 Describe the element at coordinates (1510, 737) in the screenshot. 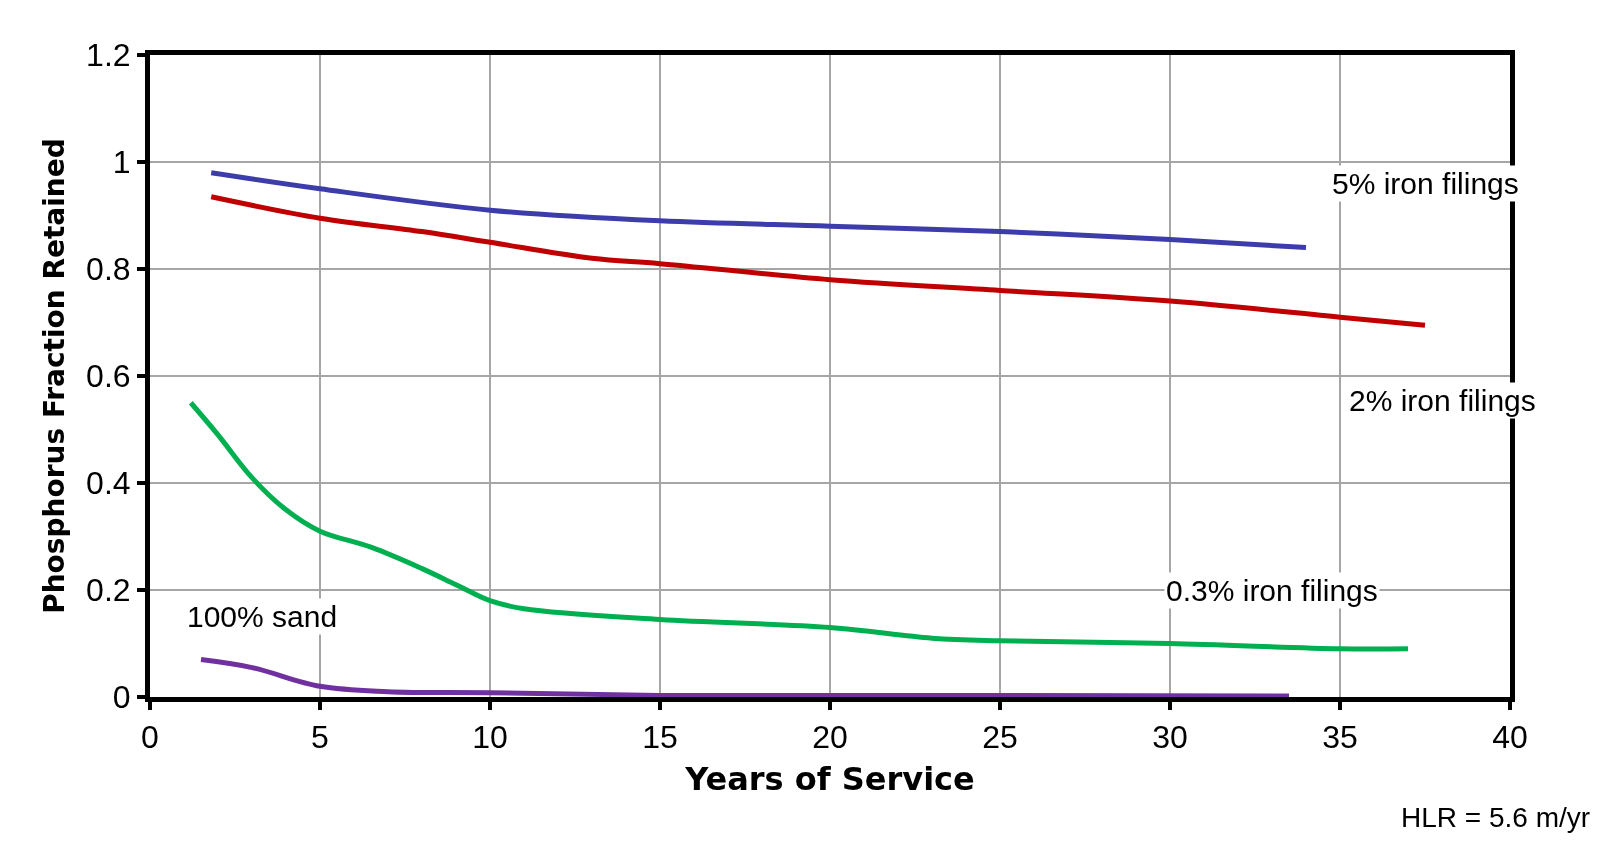

I see `x-tick-label: 40` at that location.